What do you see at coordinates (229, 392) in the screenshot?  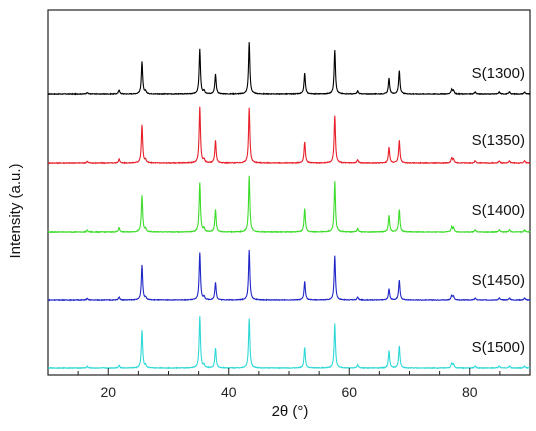 I see `x-tick-label: 40` at bounding box center [229, 392].